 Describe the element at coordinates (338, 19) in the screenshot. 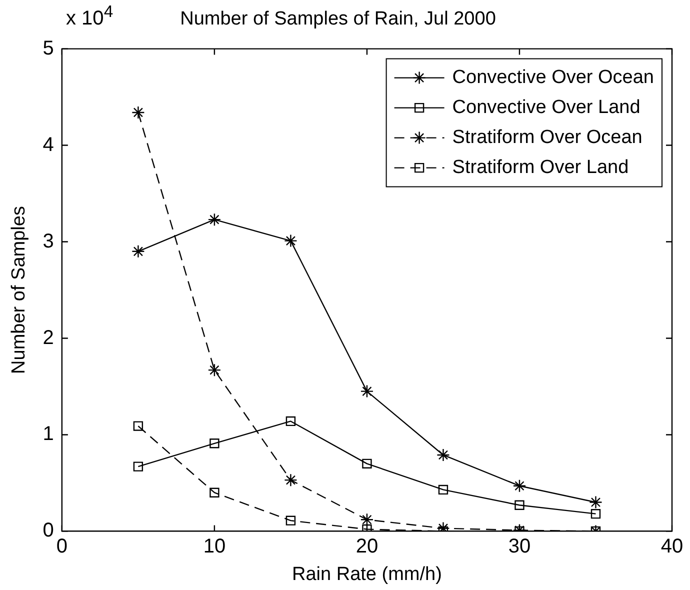

I see `chart-title: Number of Samples of Rain, Jul 2000` at that location.